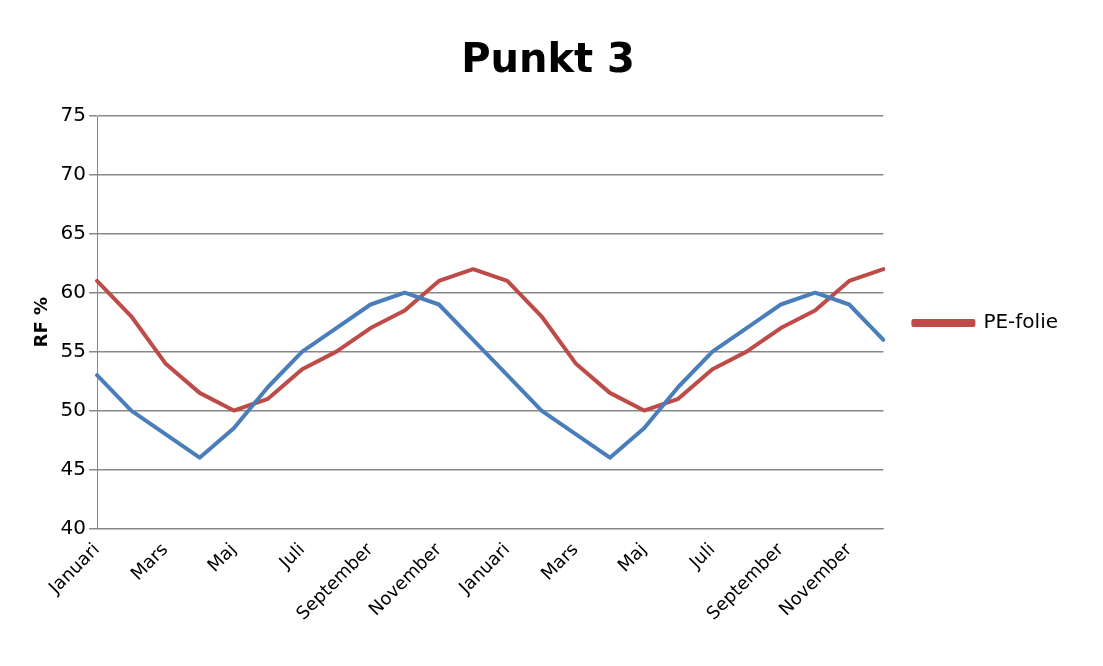 This screenshot has width=1103, height=666. I want to click on legend-label: PE-folie, so click(1020, 321).